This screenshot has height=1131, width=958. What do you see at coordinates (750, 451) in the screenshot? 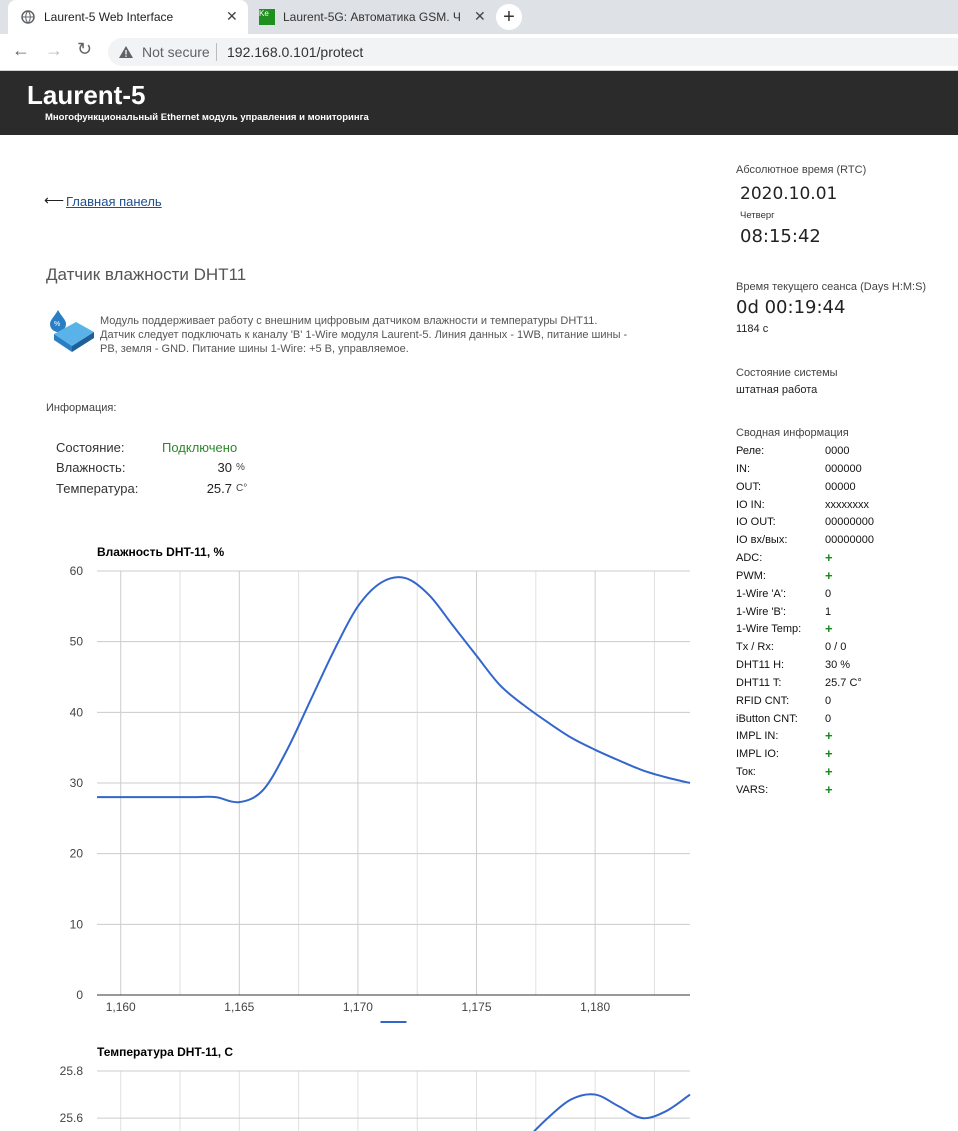
I see `summary-label: Реле:` at bounding box center [750, 451].